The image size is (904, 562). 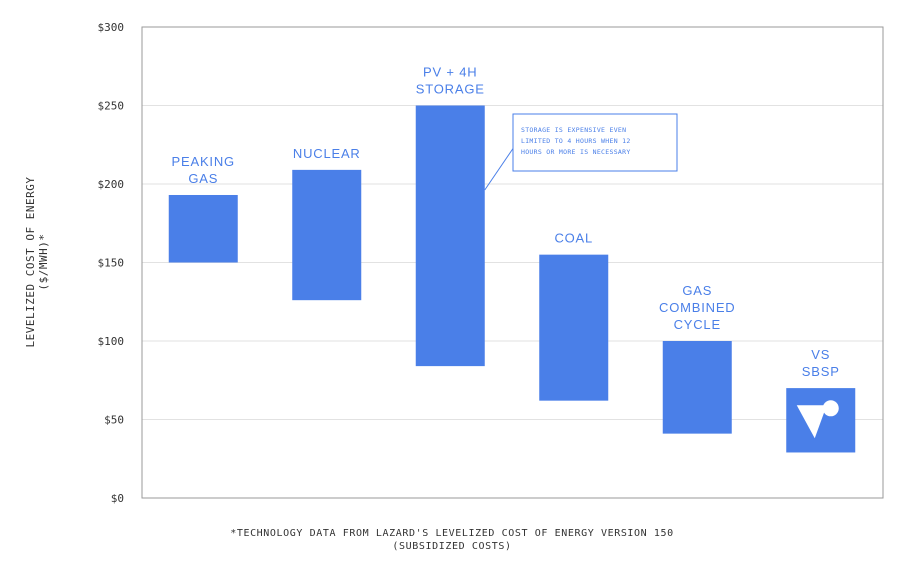 I want to click on y-tick-label: $50, so click(x=114, y=420).